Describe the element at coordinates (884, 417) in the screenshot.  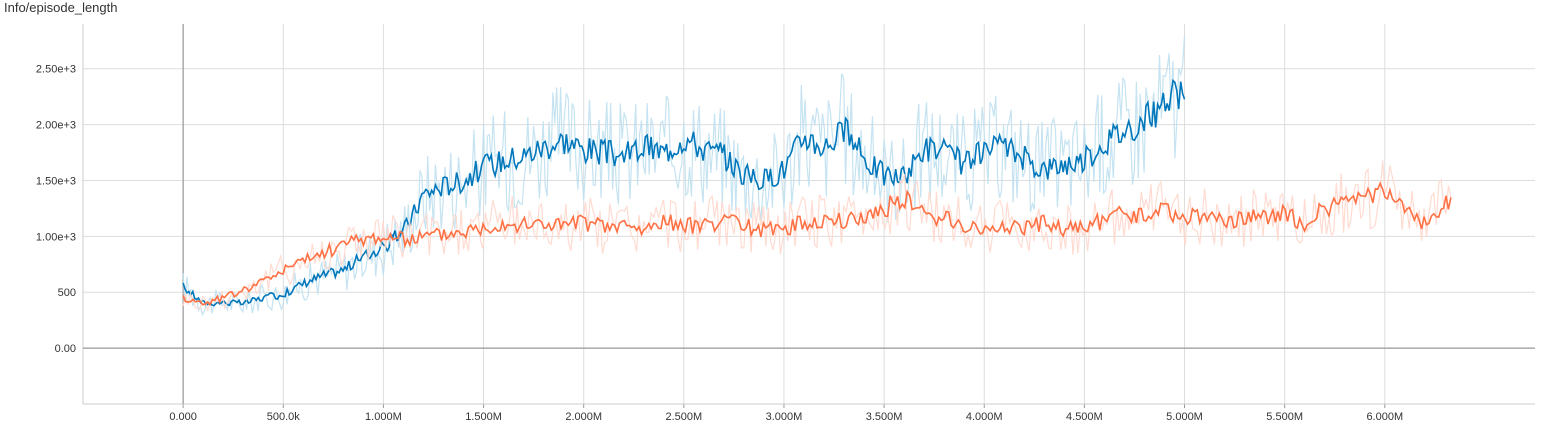
I see `x-tick-label: 3.500M` at that location.